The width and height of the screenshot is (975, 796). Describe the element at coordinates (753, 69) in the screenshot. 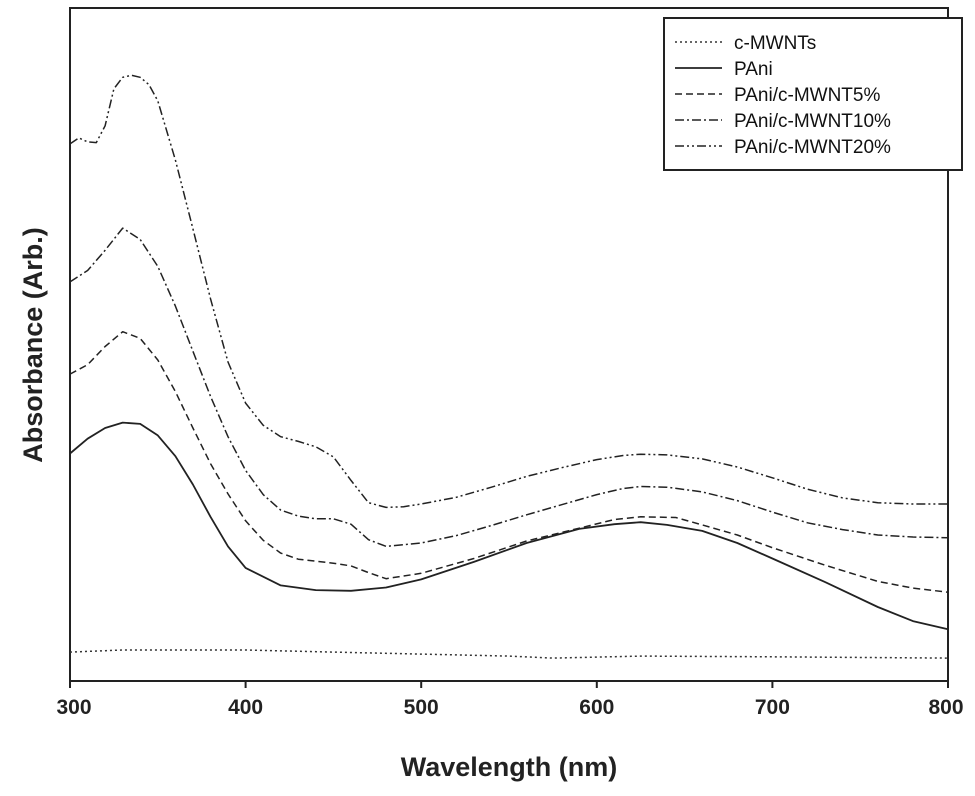

I see `legend-label-pani: PAni` at that location.